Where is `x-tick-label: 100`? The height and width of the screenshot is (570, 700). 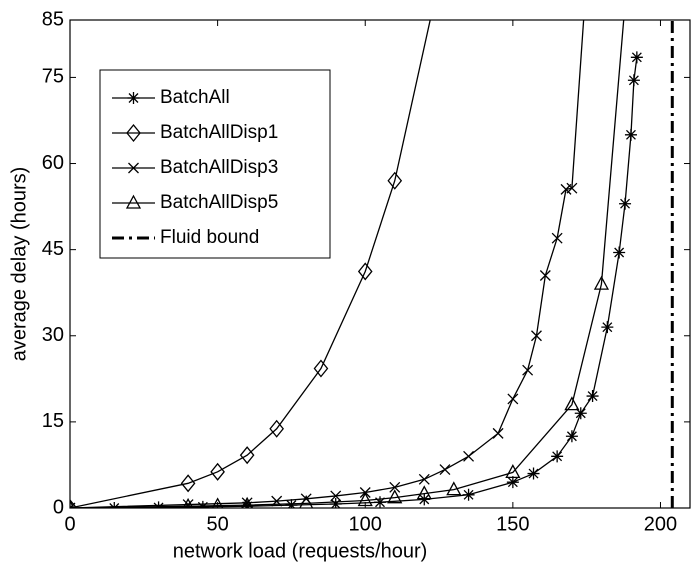
x-tick-label: 100 is located at coordinates (365, 524).